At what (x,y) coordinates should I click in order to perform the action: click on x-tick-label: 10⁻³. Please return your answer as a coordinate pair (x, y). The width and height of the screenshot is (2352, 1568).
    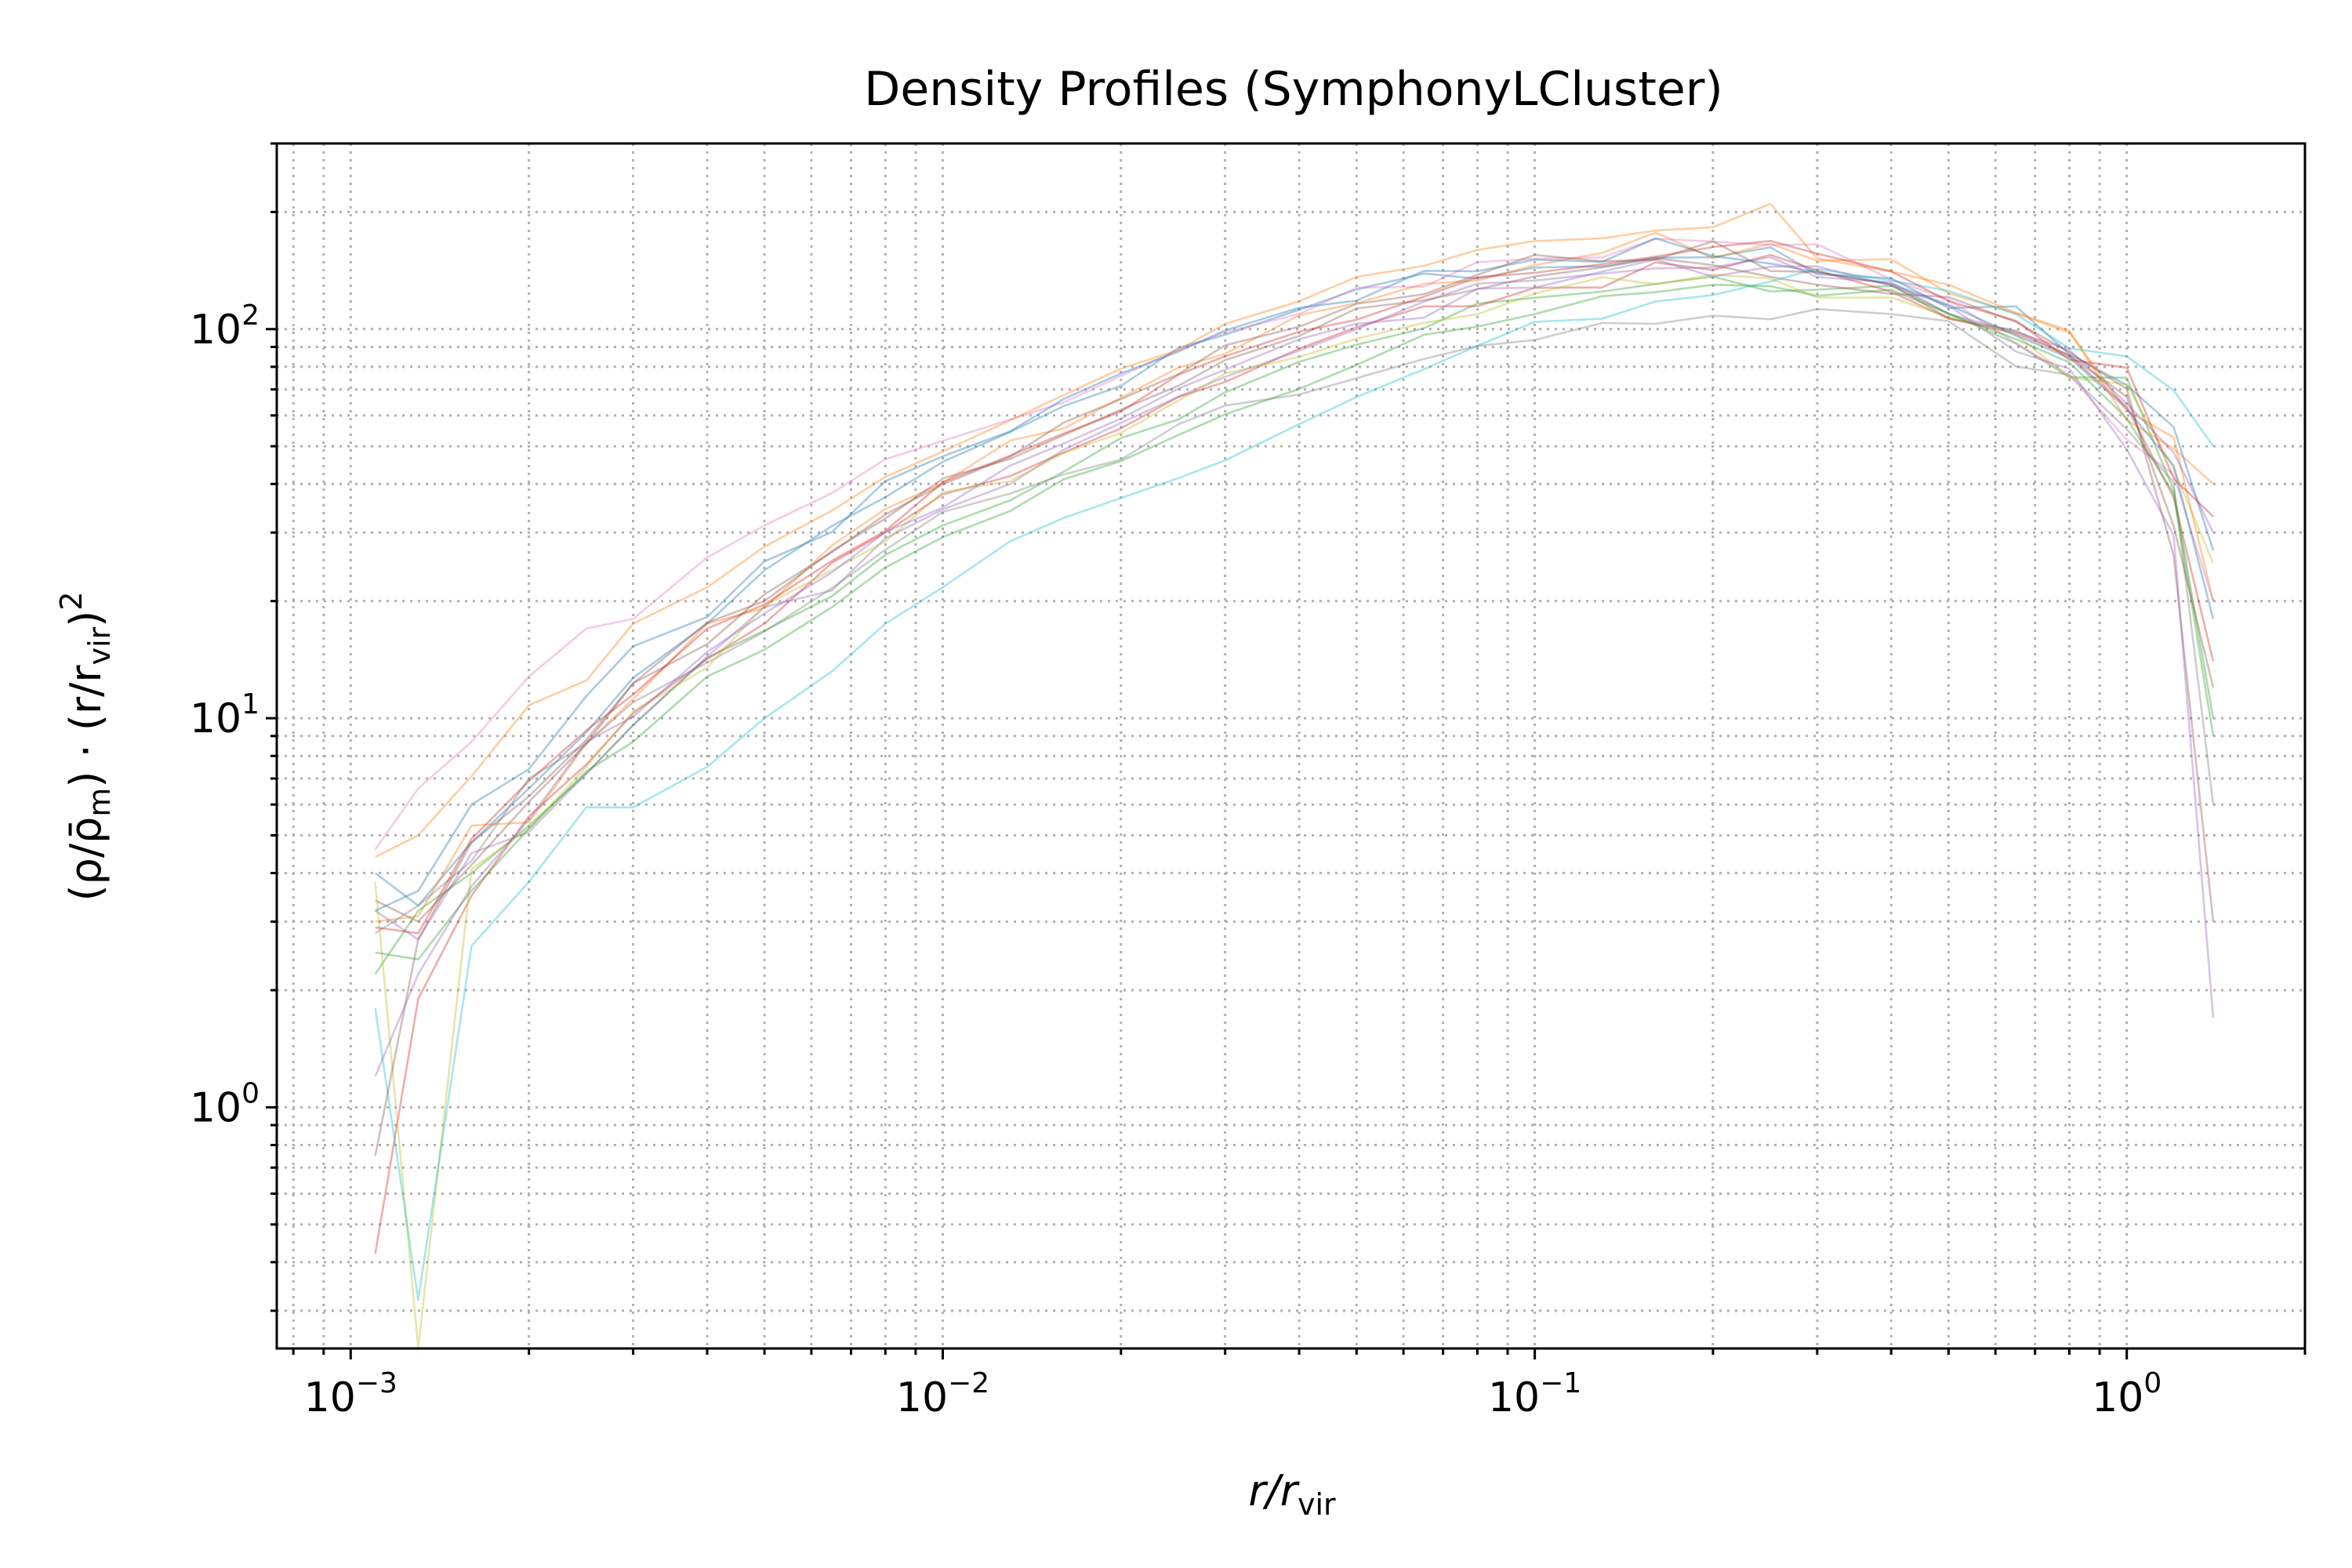
    Looking at the image, I should click on (350, 1394).